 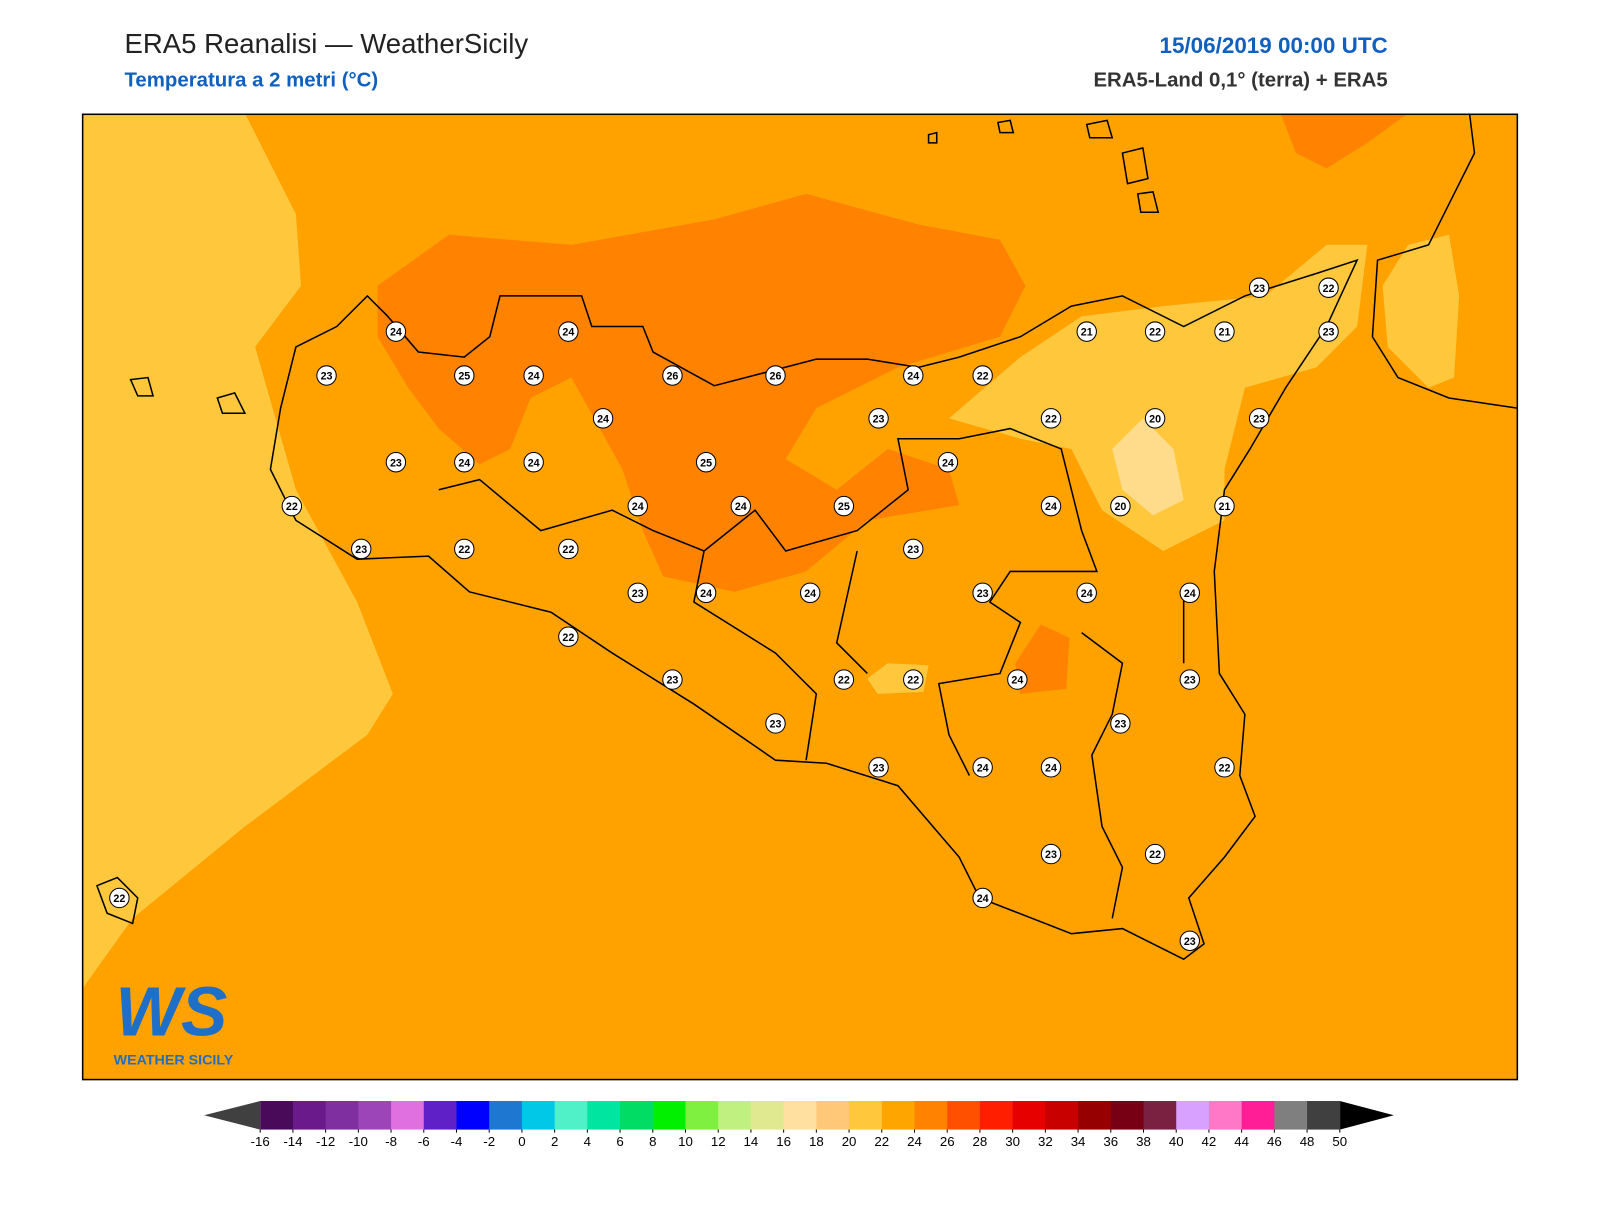 I want to click on station: 21, so click(x=1224, y=331).